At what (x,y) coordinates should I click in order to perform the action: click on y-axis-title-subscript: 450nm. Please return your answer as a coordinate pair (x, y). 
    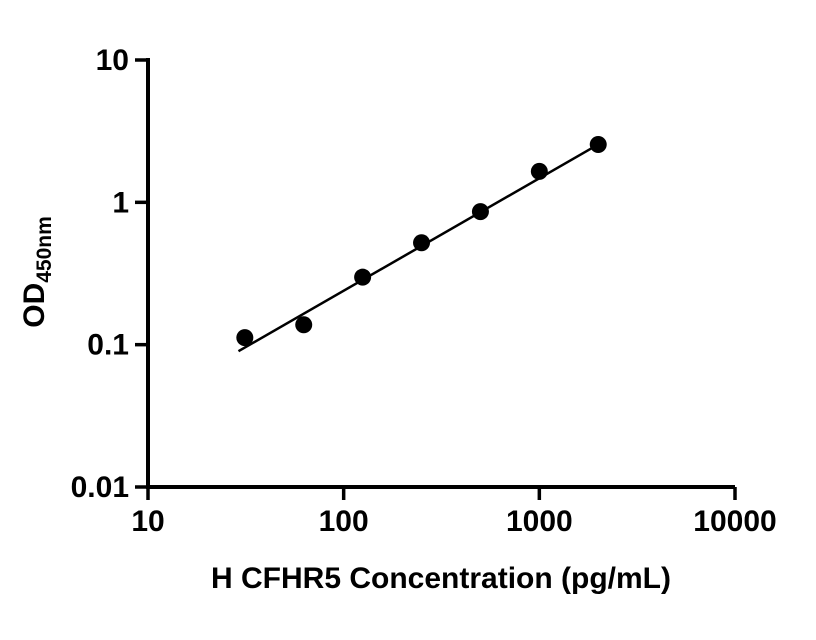
    Looking at the image, I should click on (44, 249).